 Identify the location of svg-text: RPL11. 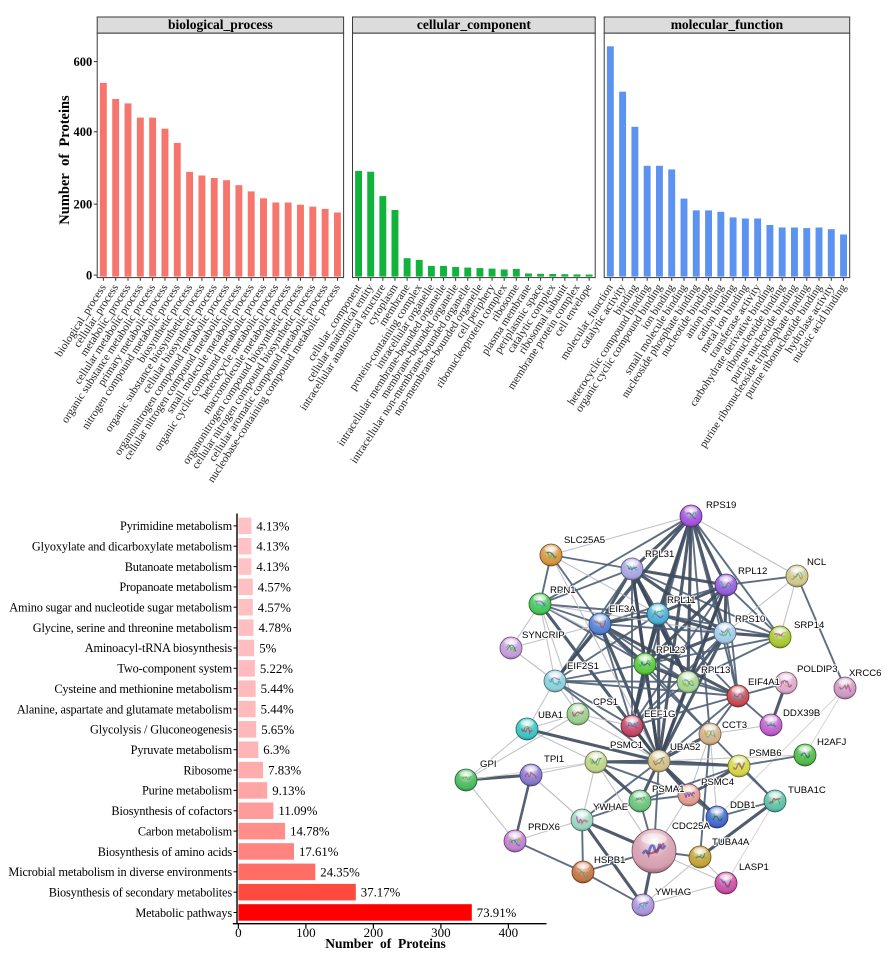
(681, 600).